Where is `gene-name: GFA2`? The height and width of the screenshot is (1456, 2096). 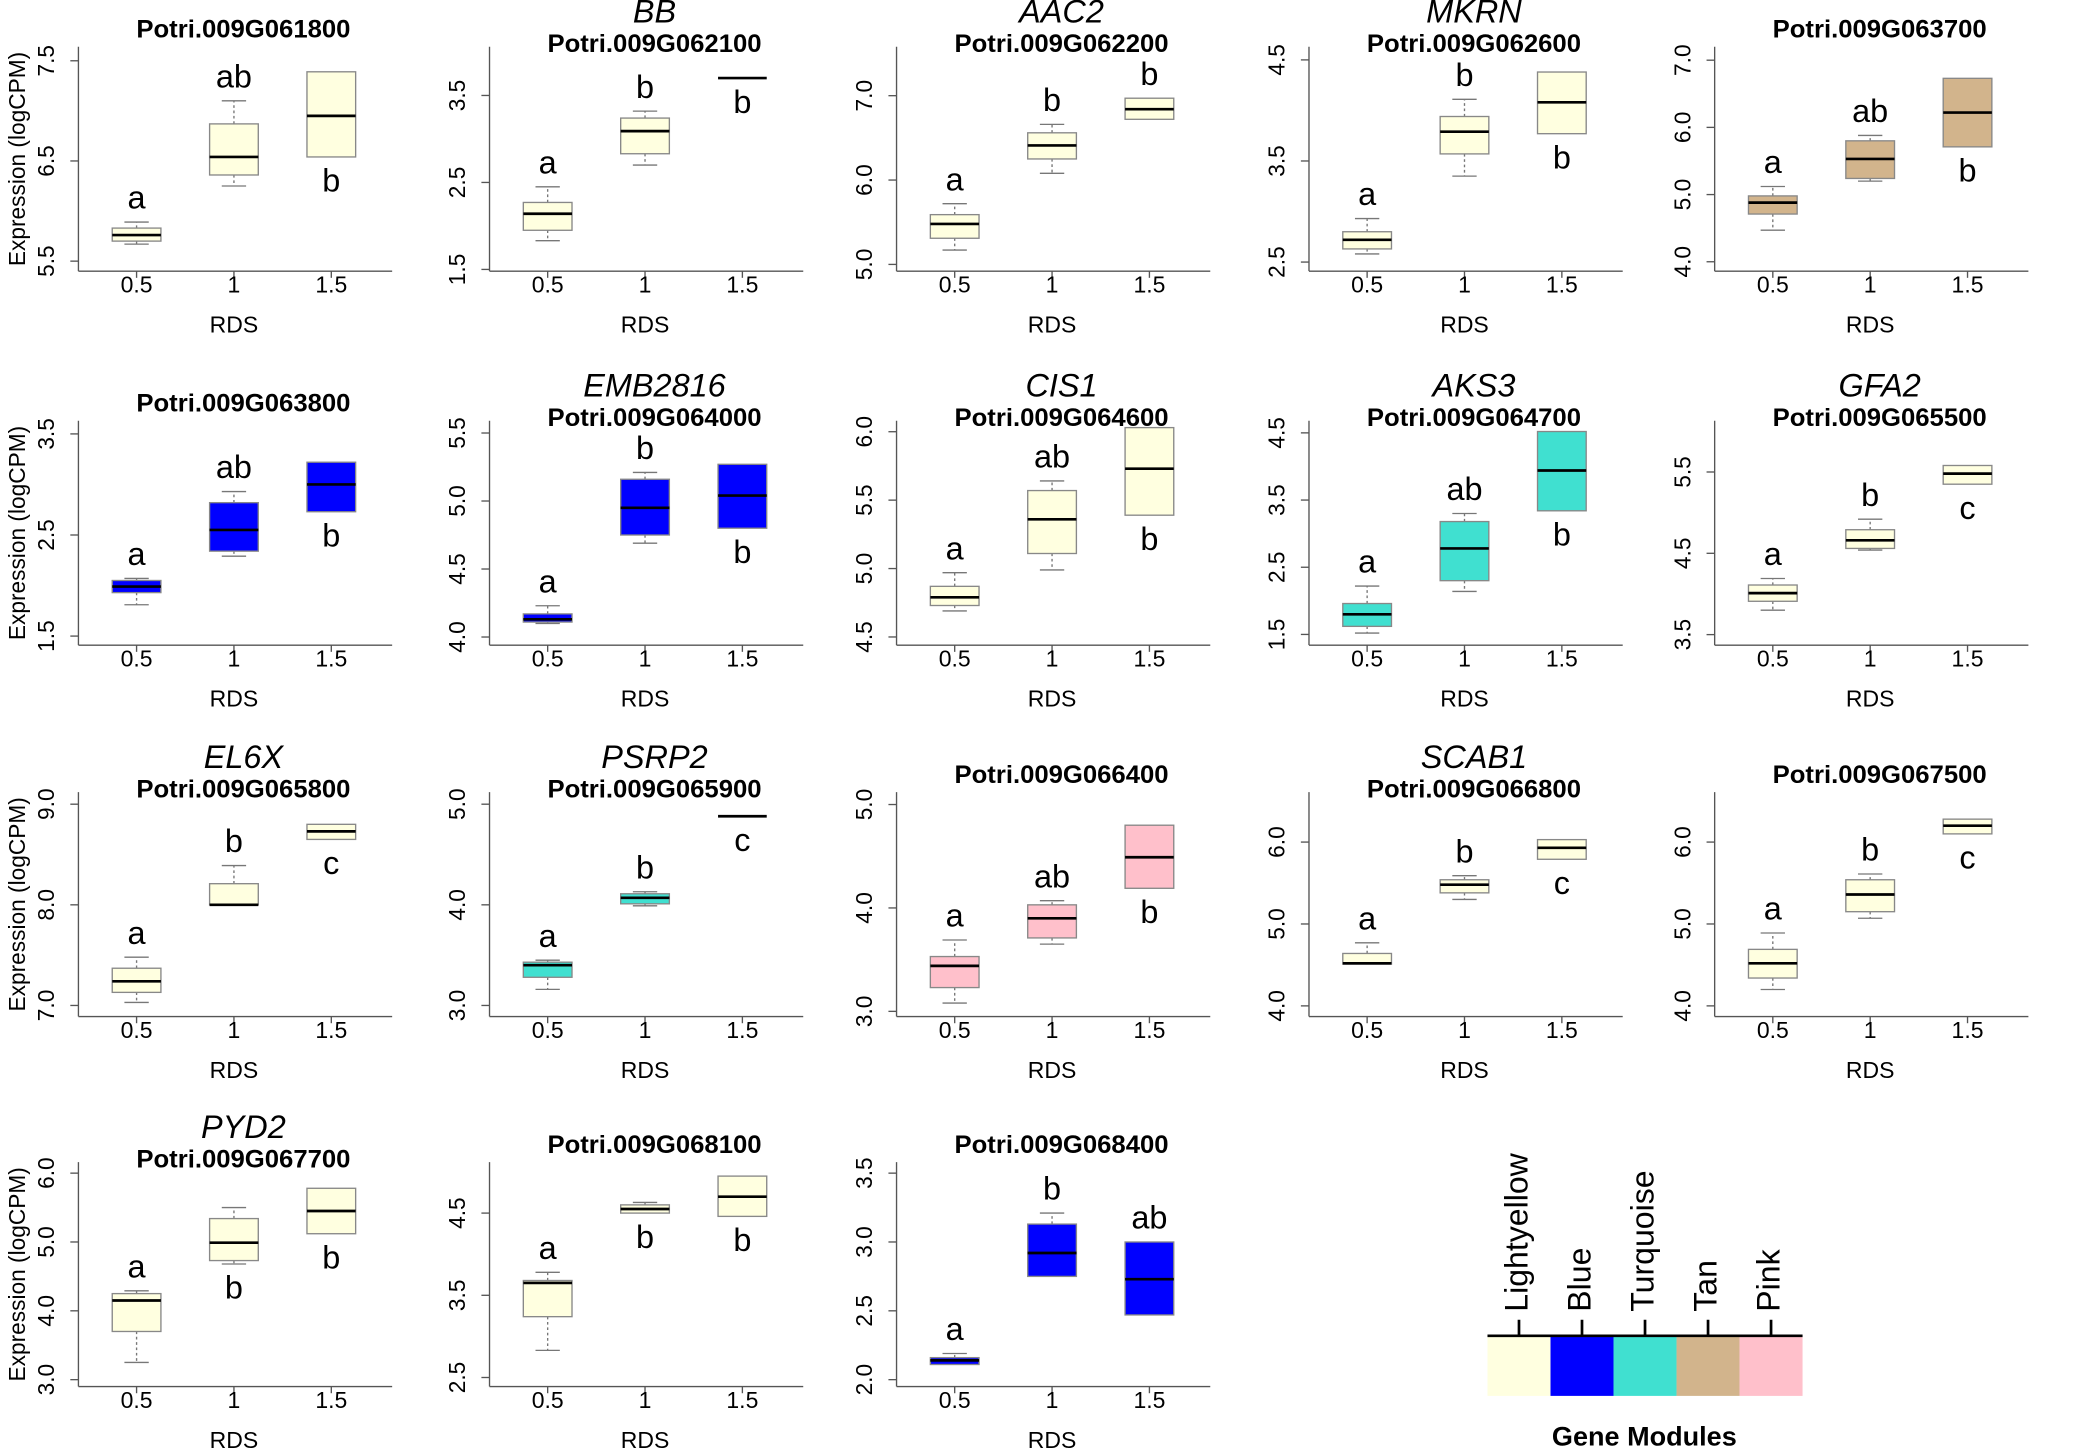
gene-name: GFA2 is located at coordinates (1879, 386).